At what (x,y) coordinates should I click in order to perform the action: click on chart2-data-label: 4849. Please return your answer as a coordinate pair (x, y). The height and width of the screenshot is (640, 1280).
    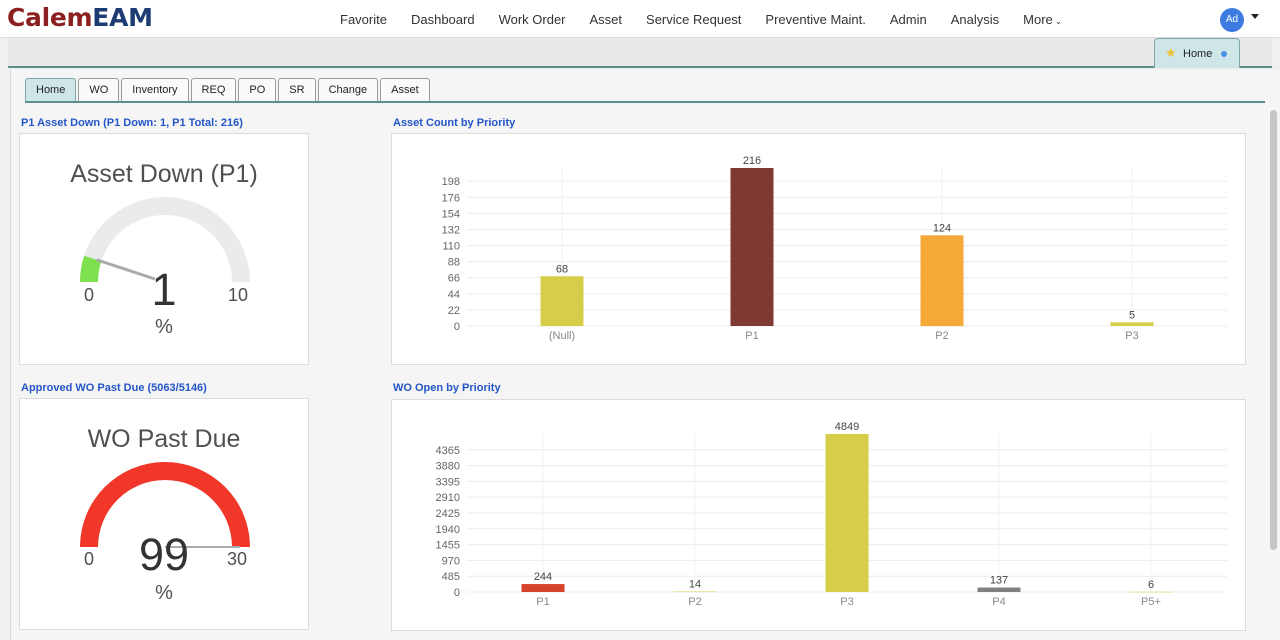
    Looking at the image, I should click on (847, 427).